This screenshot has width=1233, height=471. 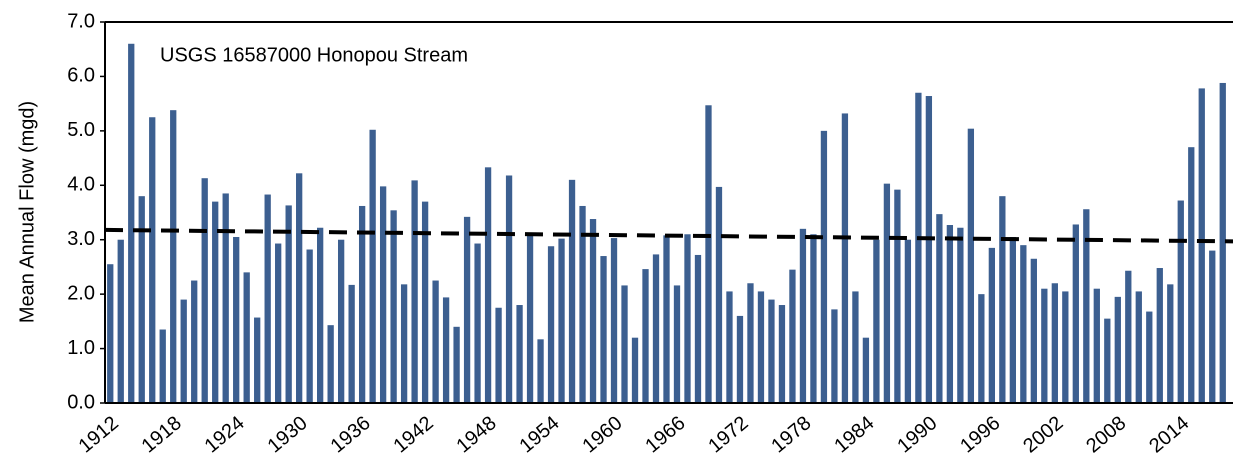 What do you see at coordinates (665, 434) in the screenshot?
I see `x-tick-label: 1966` at bounding box center [665, 434].